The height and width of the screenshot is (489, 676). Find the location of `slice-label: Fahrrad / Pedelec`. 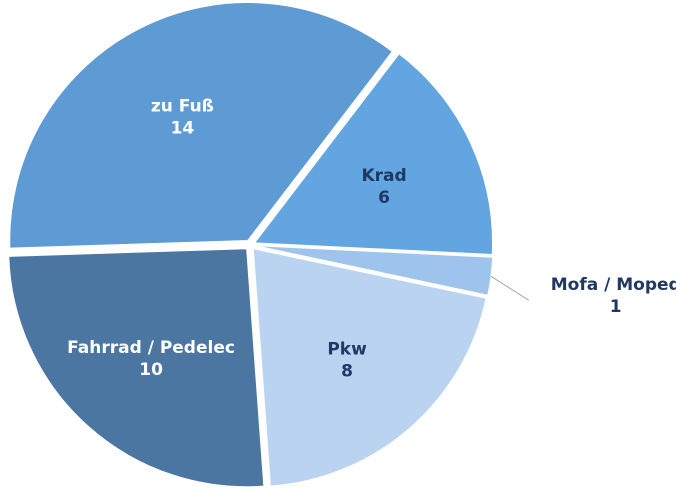

slice-label: Fahrrad / Pedelec is located at coordinates (151, 348).